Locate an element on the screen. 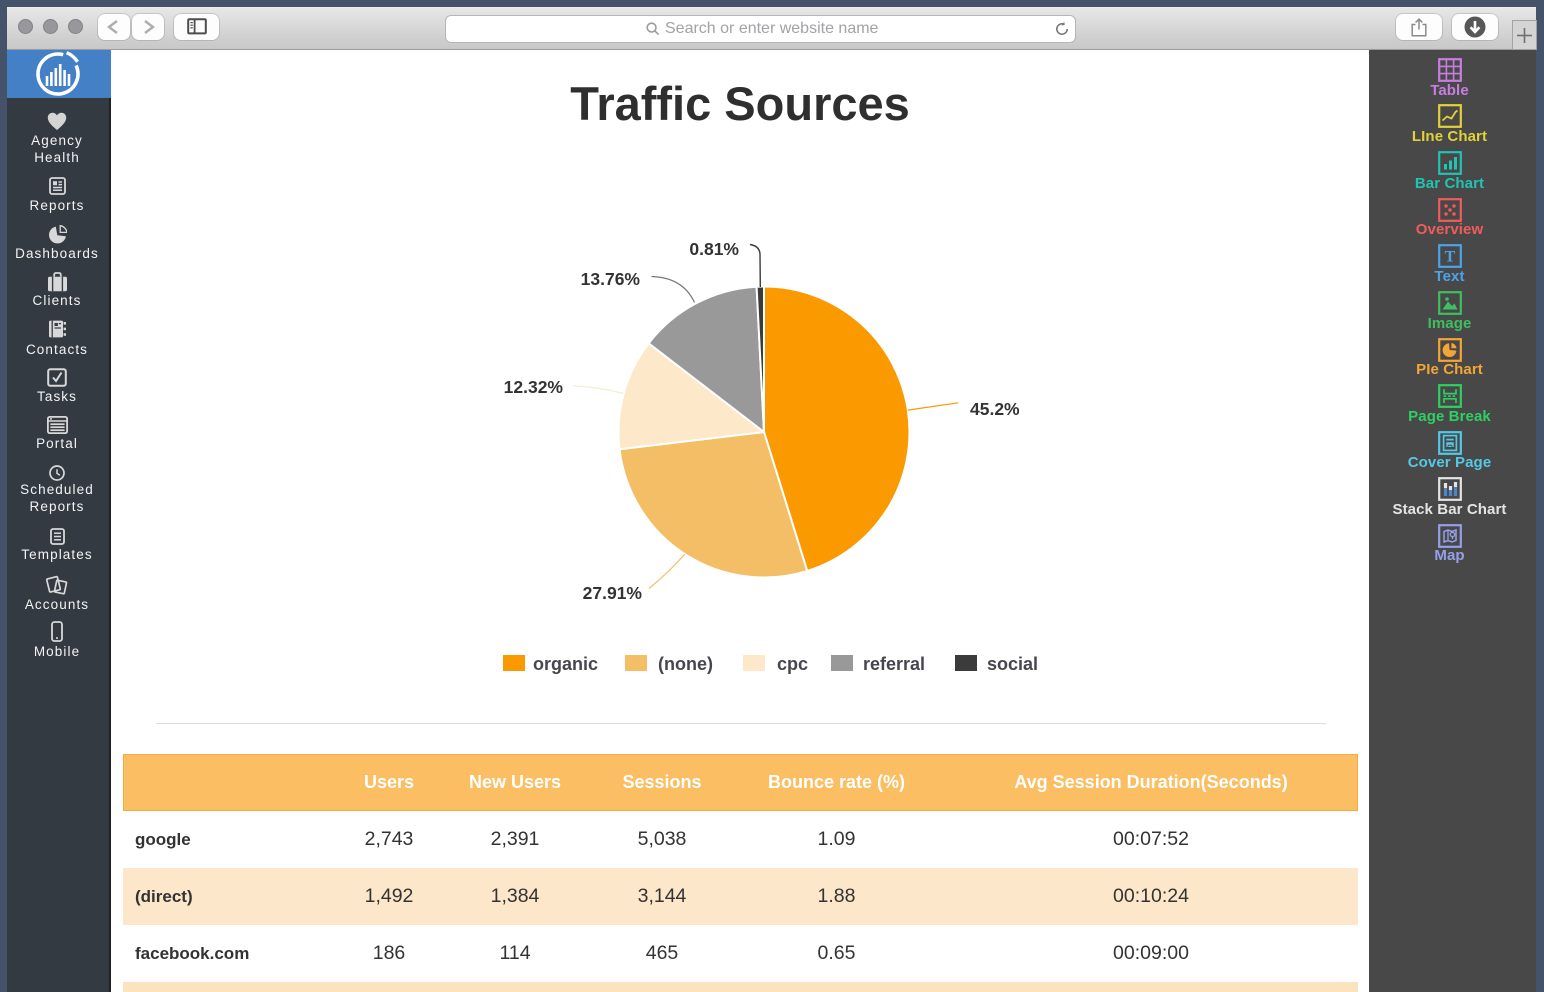 The height and width of the screenshot is (992, 1544). svg-text: 27.91% is located at coordinates (613, 593).